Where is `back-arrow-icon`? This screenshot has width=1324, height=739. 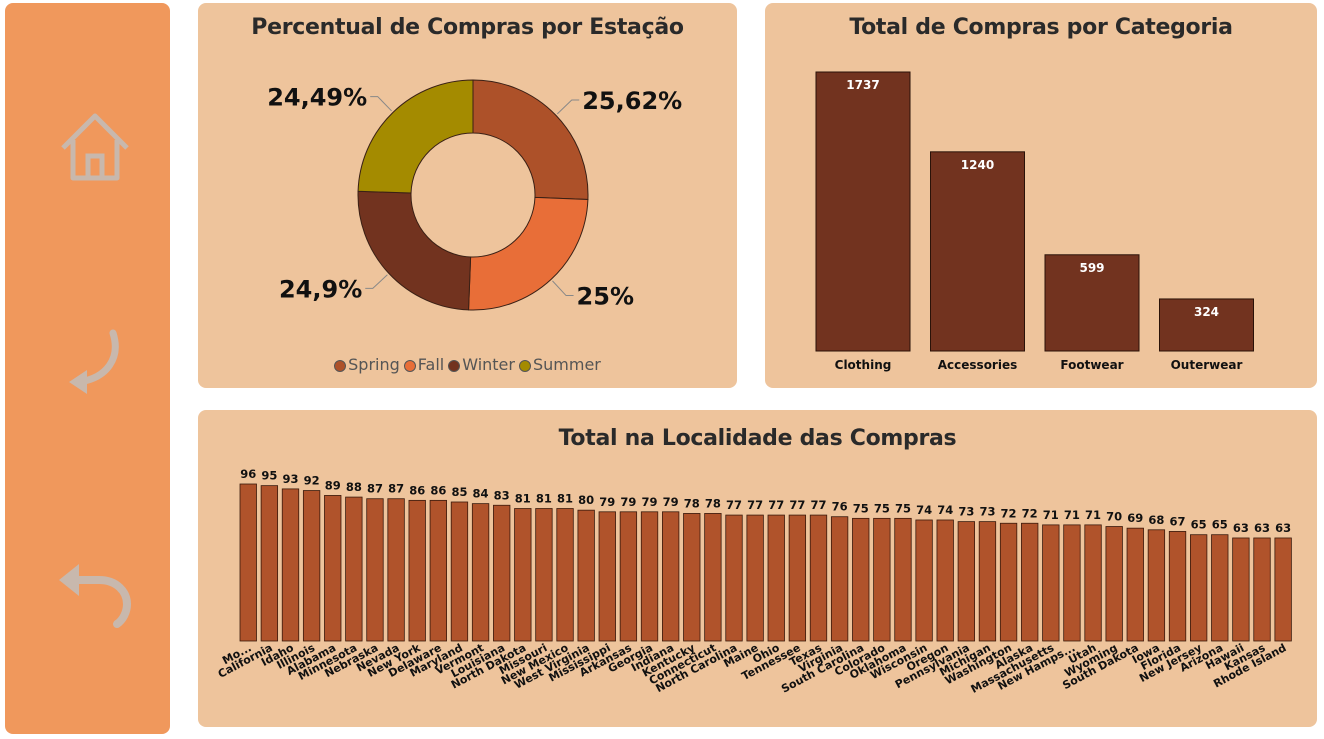 back-arrow-icon is located at coordinates (95, 368).